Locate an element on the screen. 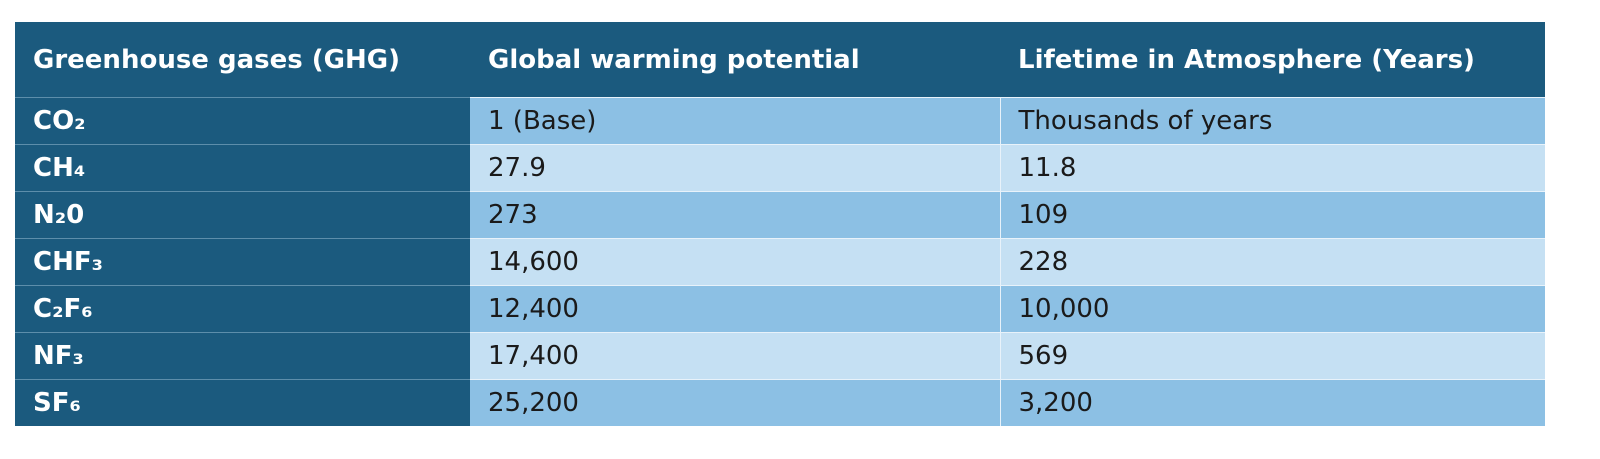 This screenshot has height=459, width=1600. gas-cell: NF₃ is located at coordinates (242, 356).